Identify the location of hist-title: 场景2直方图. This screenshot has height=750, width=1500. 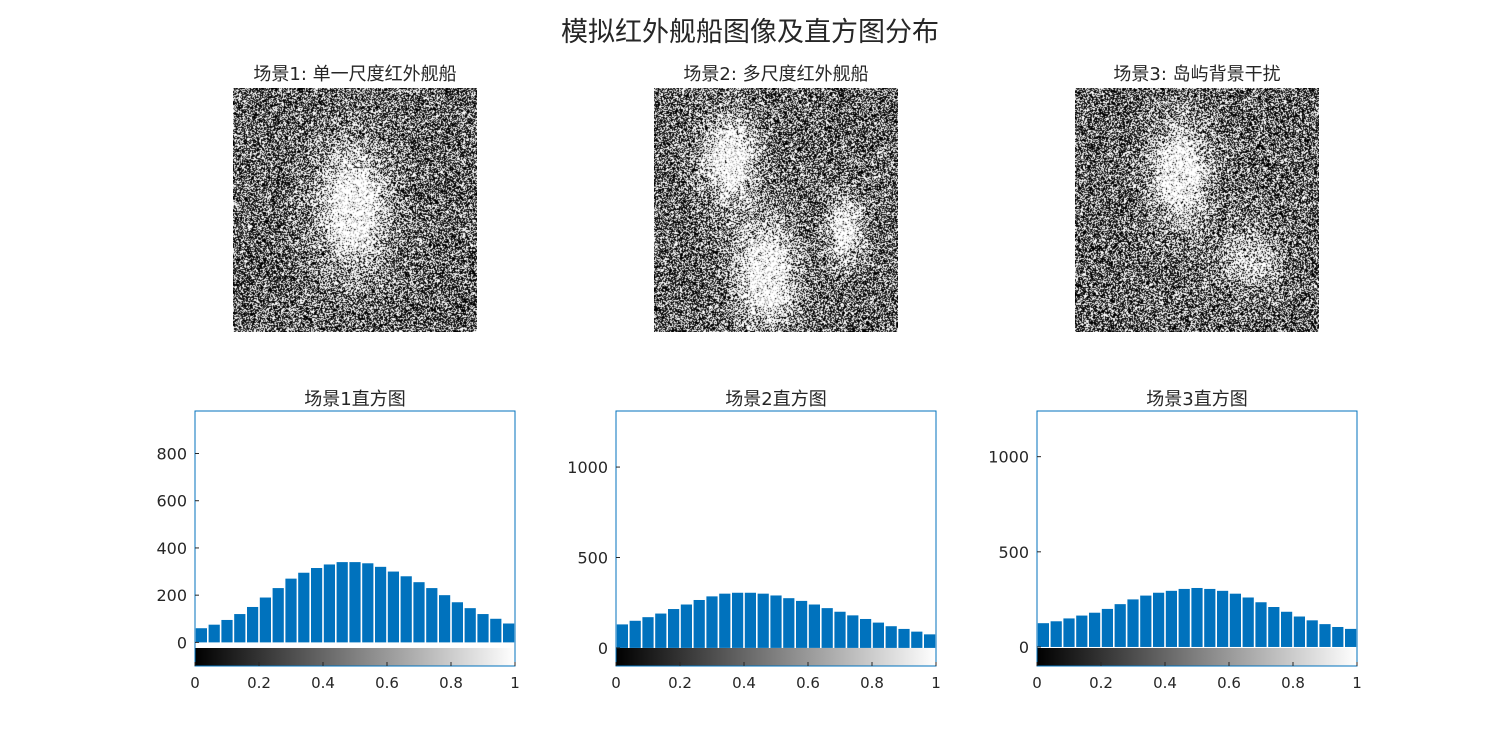
(775, 399).